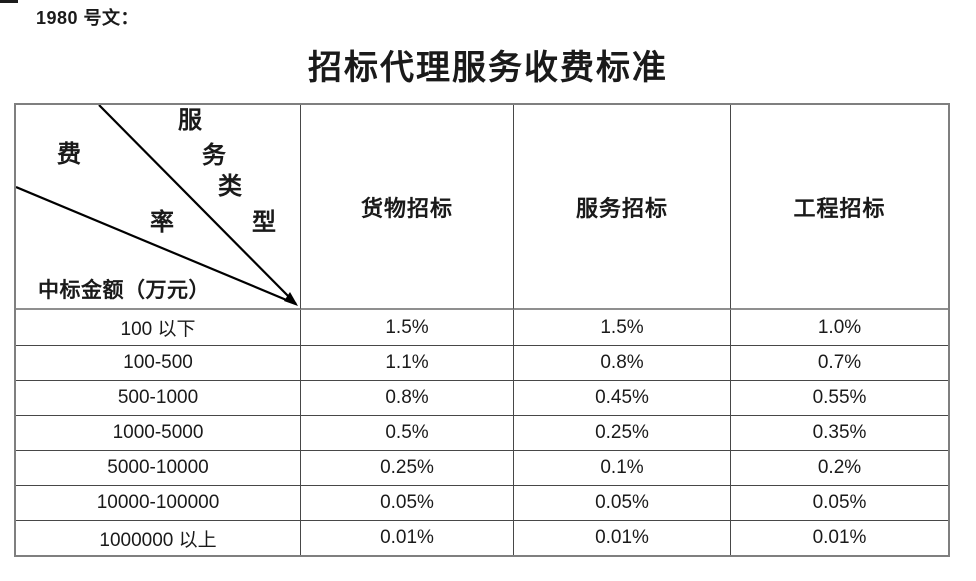 This screenshot has height=581, width=976. I want to click on scan-artifact, so click(9, 1).